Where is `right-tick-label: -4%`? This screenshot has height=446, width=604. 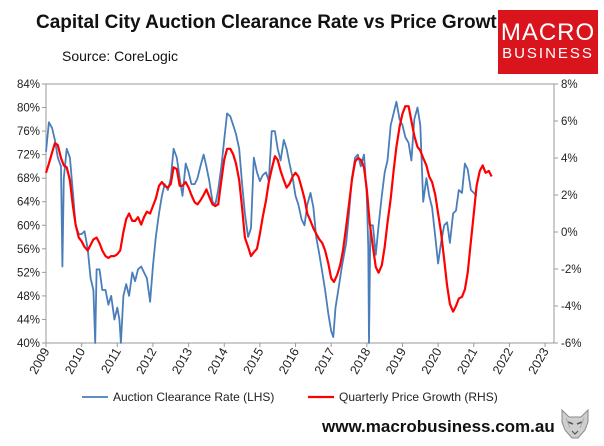
right-tick-label: -4% is located at coordinates (571, 307).